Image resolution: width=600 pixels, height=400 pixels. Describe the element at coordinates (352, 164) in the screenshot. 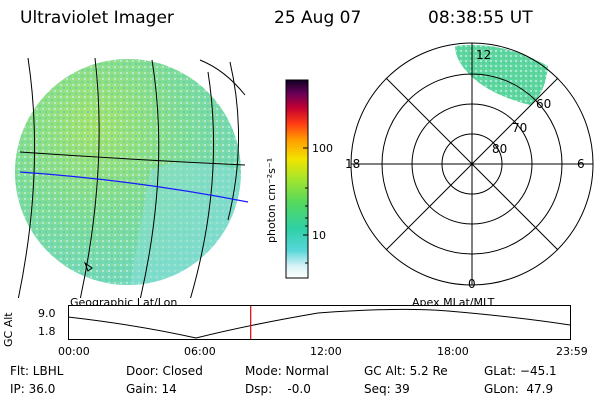

I see `mlt-label-18: 18` at that location.